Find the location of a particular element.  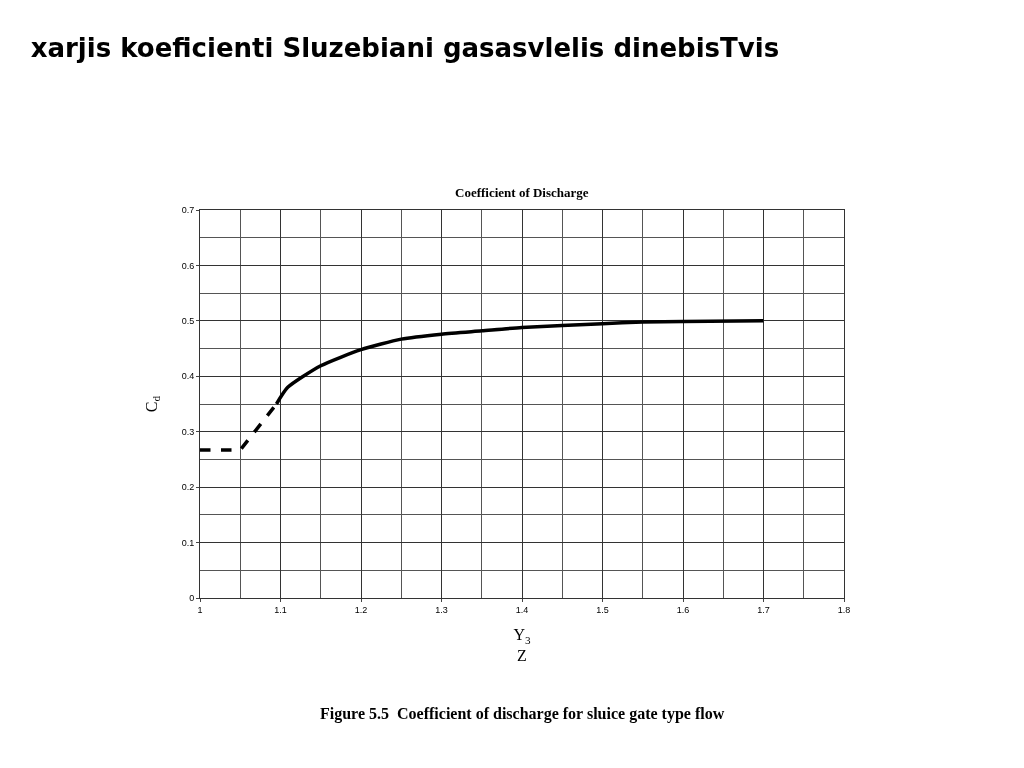

y-tick-label: 0.5 is located at coordinates (188, 321).